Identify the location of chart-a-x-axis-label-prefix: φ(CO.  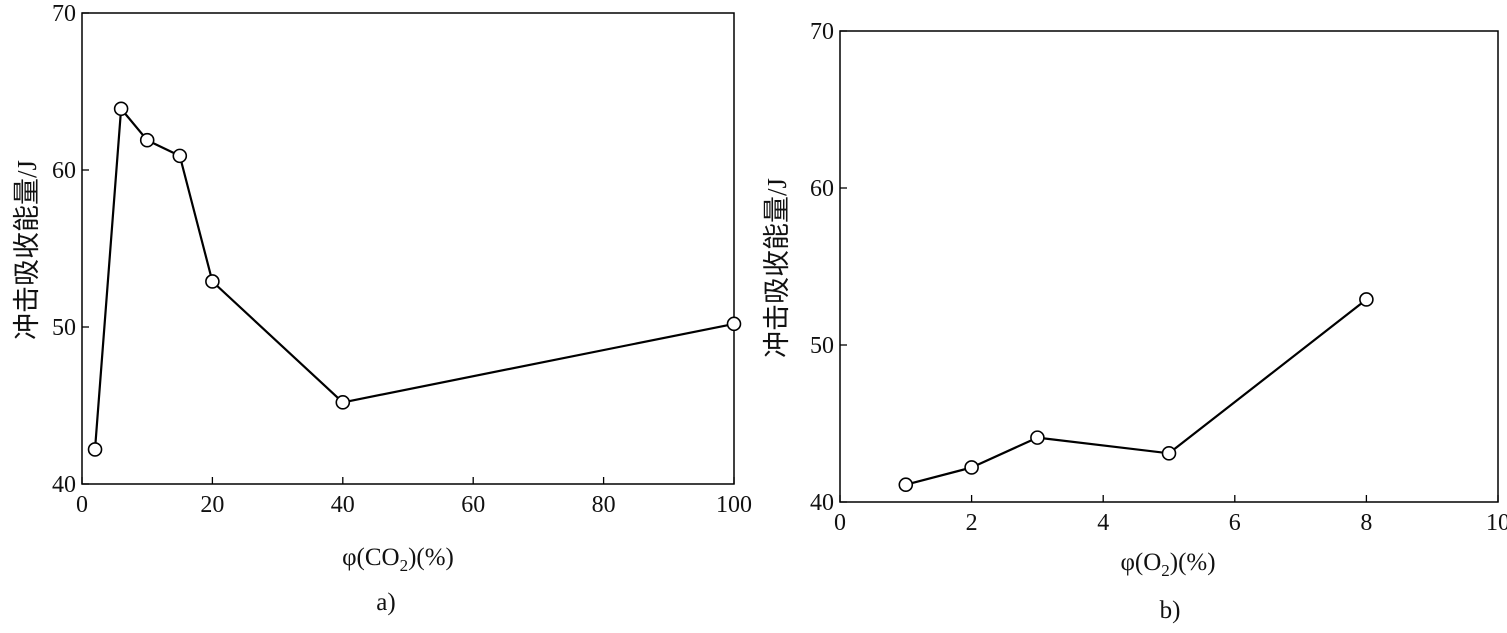
(370, 557).